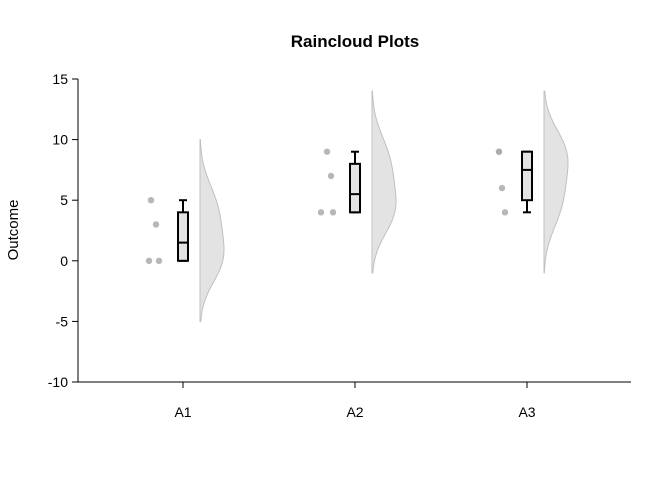  Describe the element at coordinates (355, 41) in the screenshot. I see `chart-title: Raincloud Plots` at that location.